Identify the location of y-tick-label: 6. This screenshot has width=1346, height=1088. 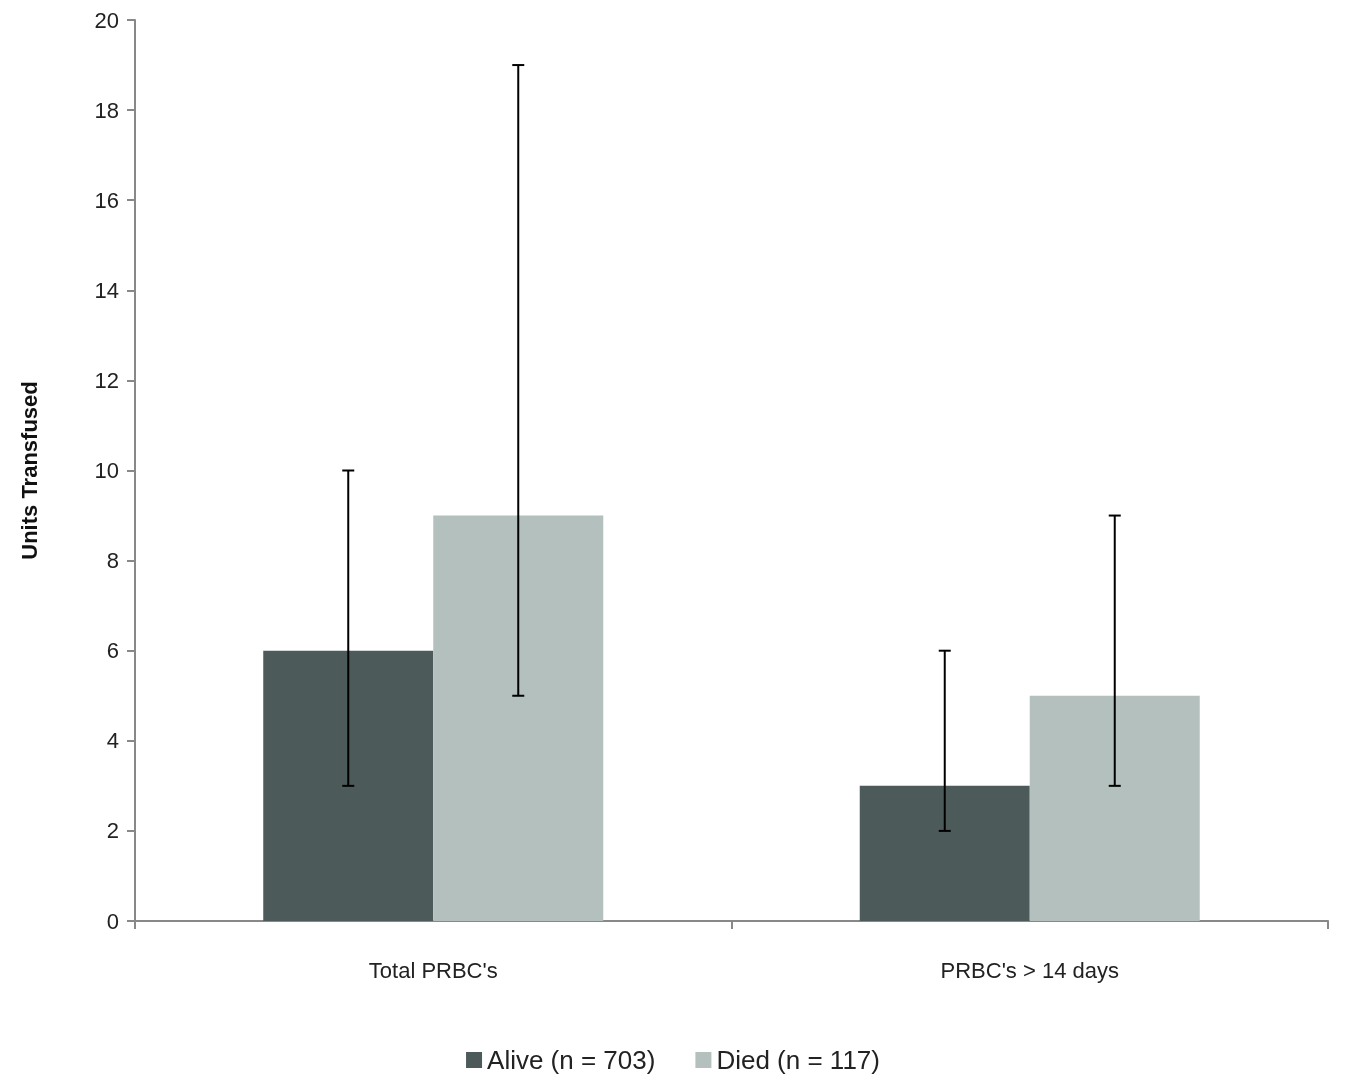
(112, 651).